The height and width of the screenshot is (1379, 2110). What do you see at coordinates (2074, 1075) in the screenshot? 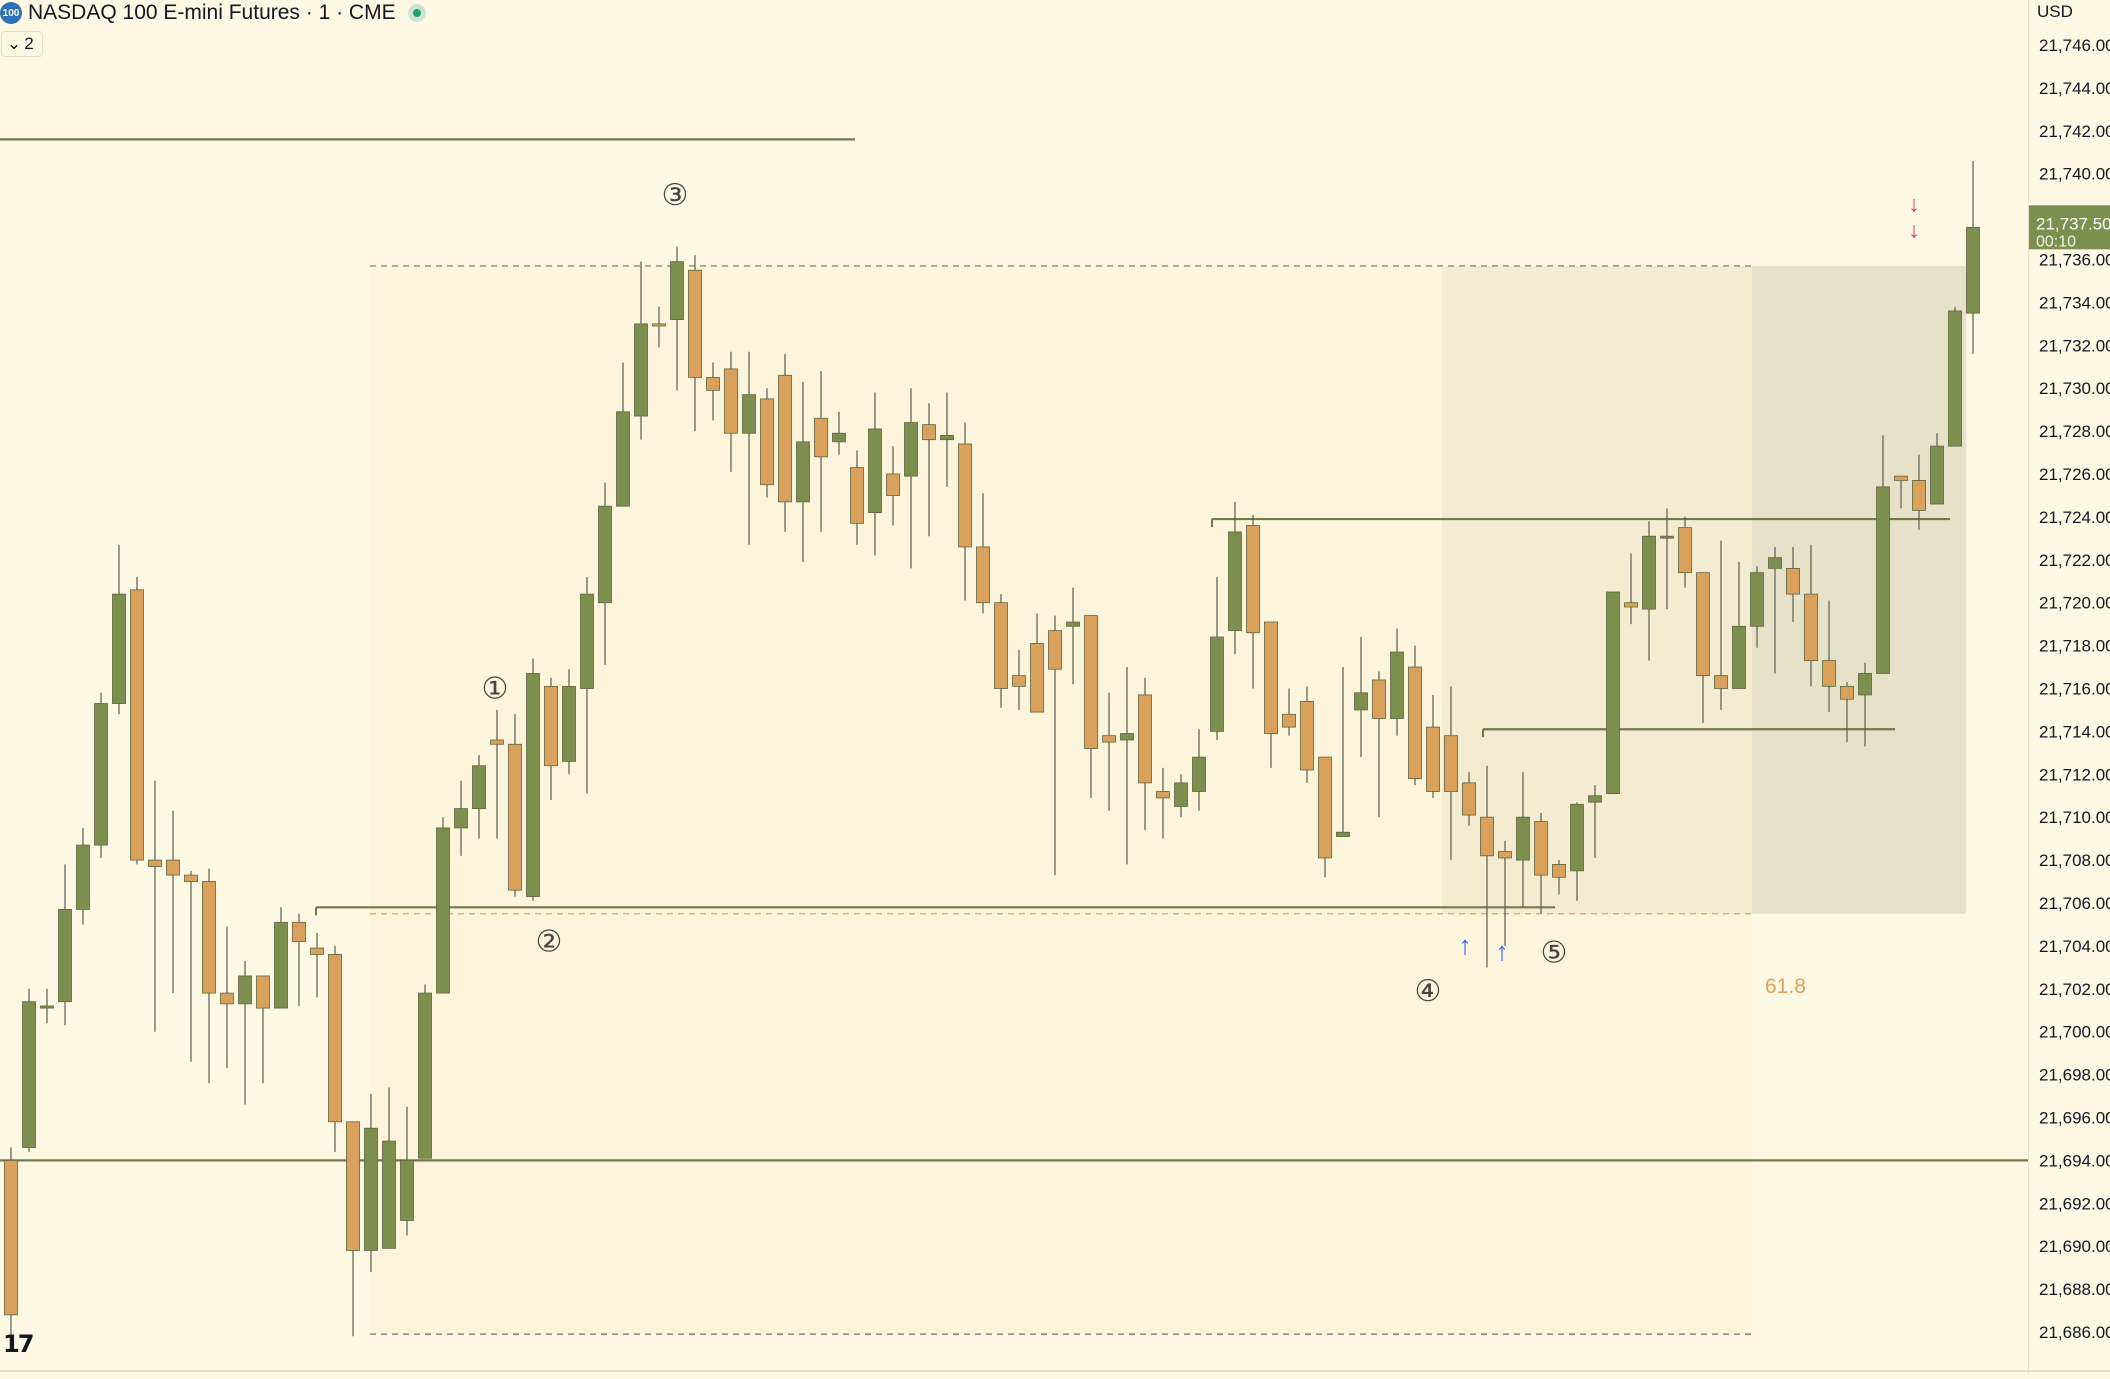
I see `y-tick-label: 21,698.00` at bounding box center [2074, 1075].